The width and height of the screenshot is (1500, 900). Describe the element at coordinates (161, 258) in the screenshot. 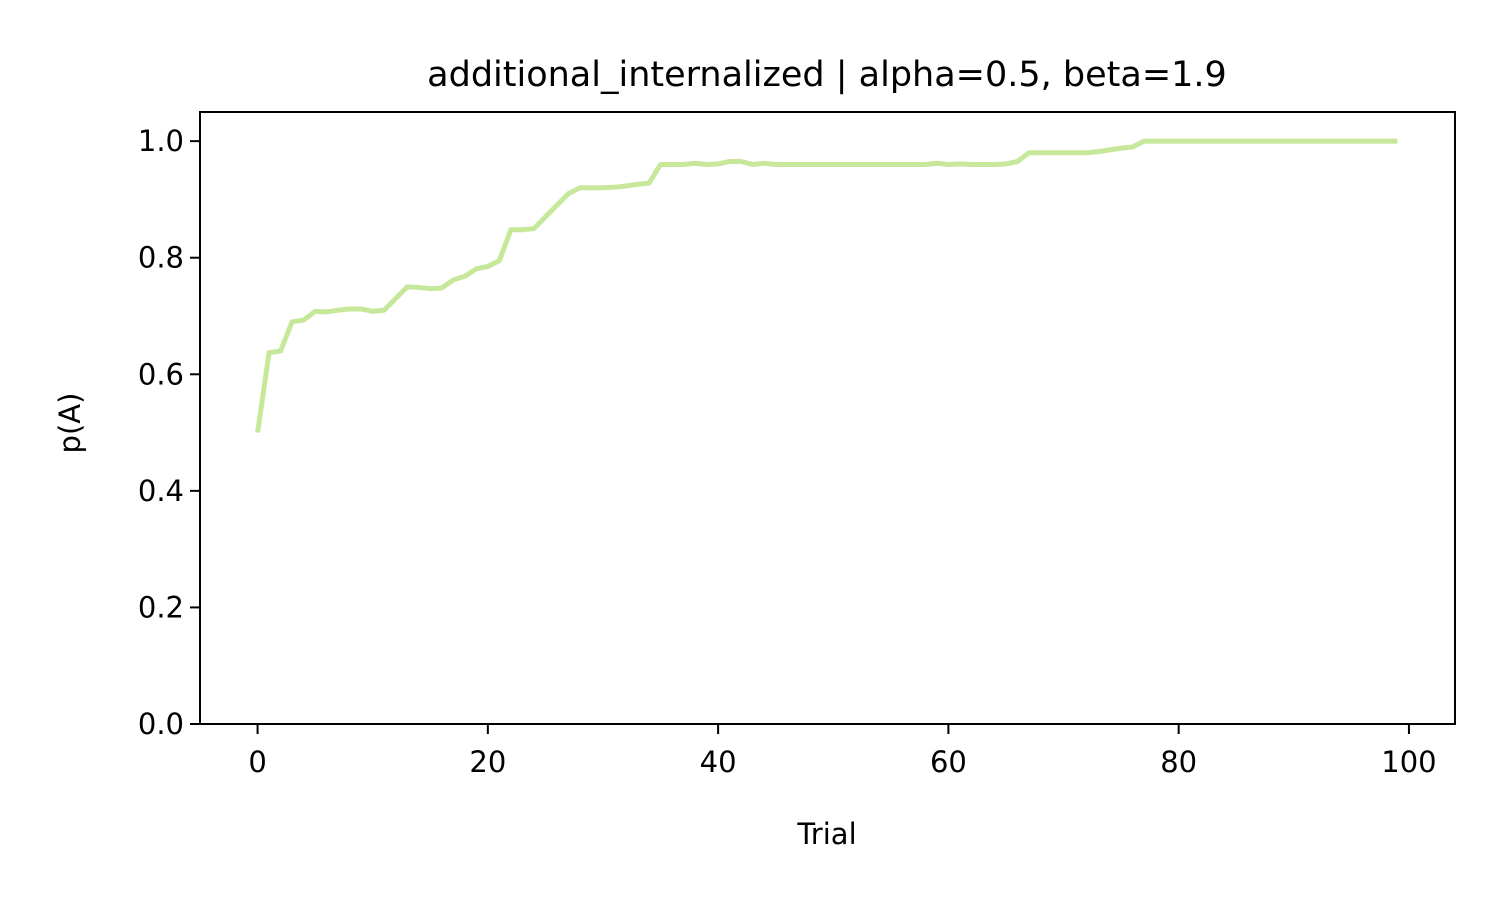

I see `y-tick-label: 0.8` at that location.